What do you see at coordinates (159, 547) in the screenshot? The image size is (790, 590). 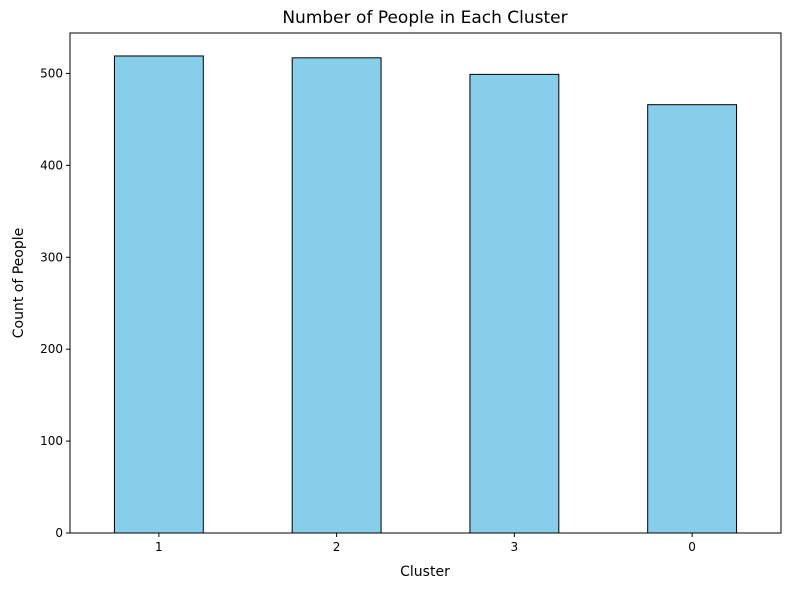 I see `x-tick-label: 1` at bounding box center [159, 547].